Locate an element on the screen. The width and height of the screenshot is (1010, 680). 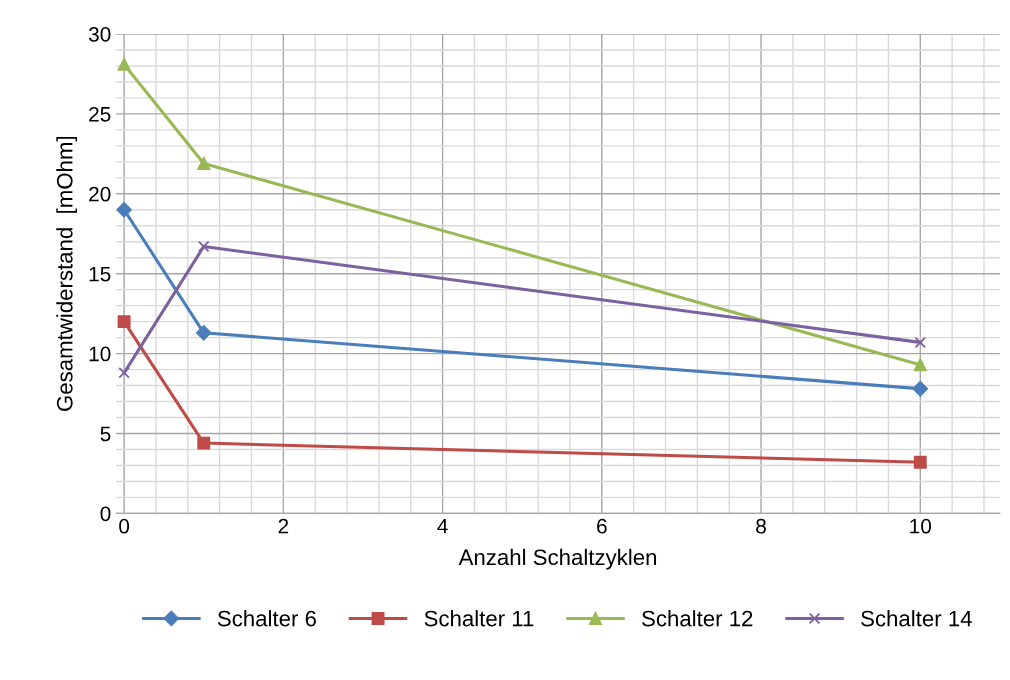
y-tick-label: 25 is located at coordinates (100, 114).